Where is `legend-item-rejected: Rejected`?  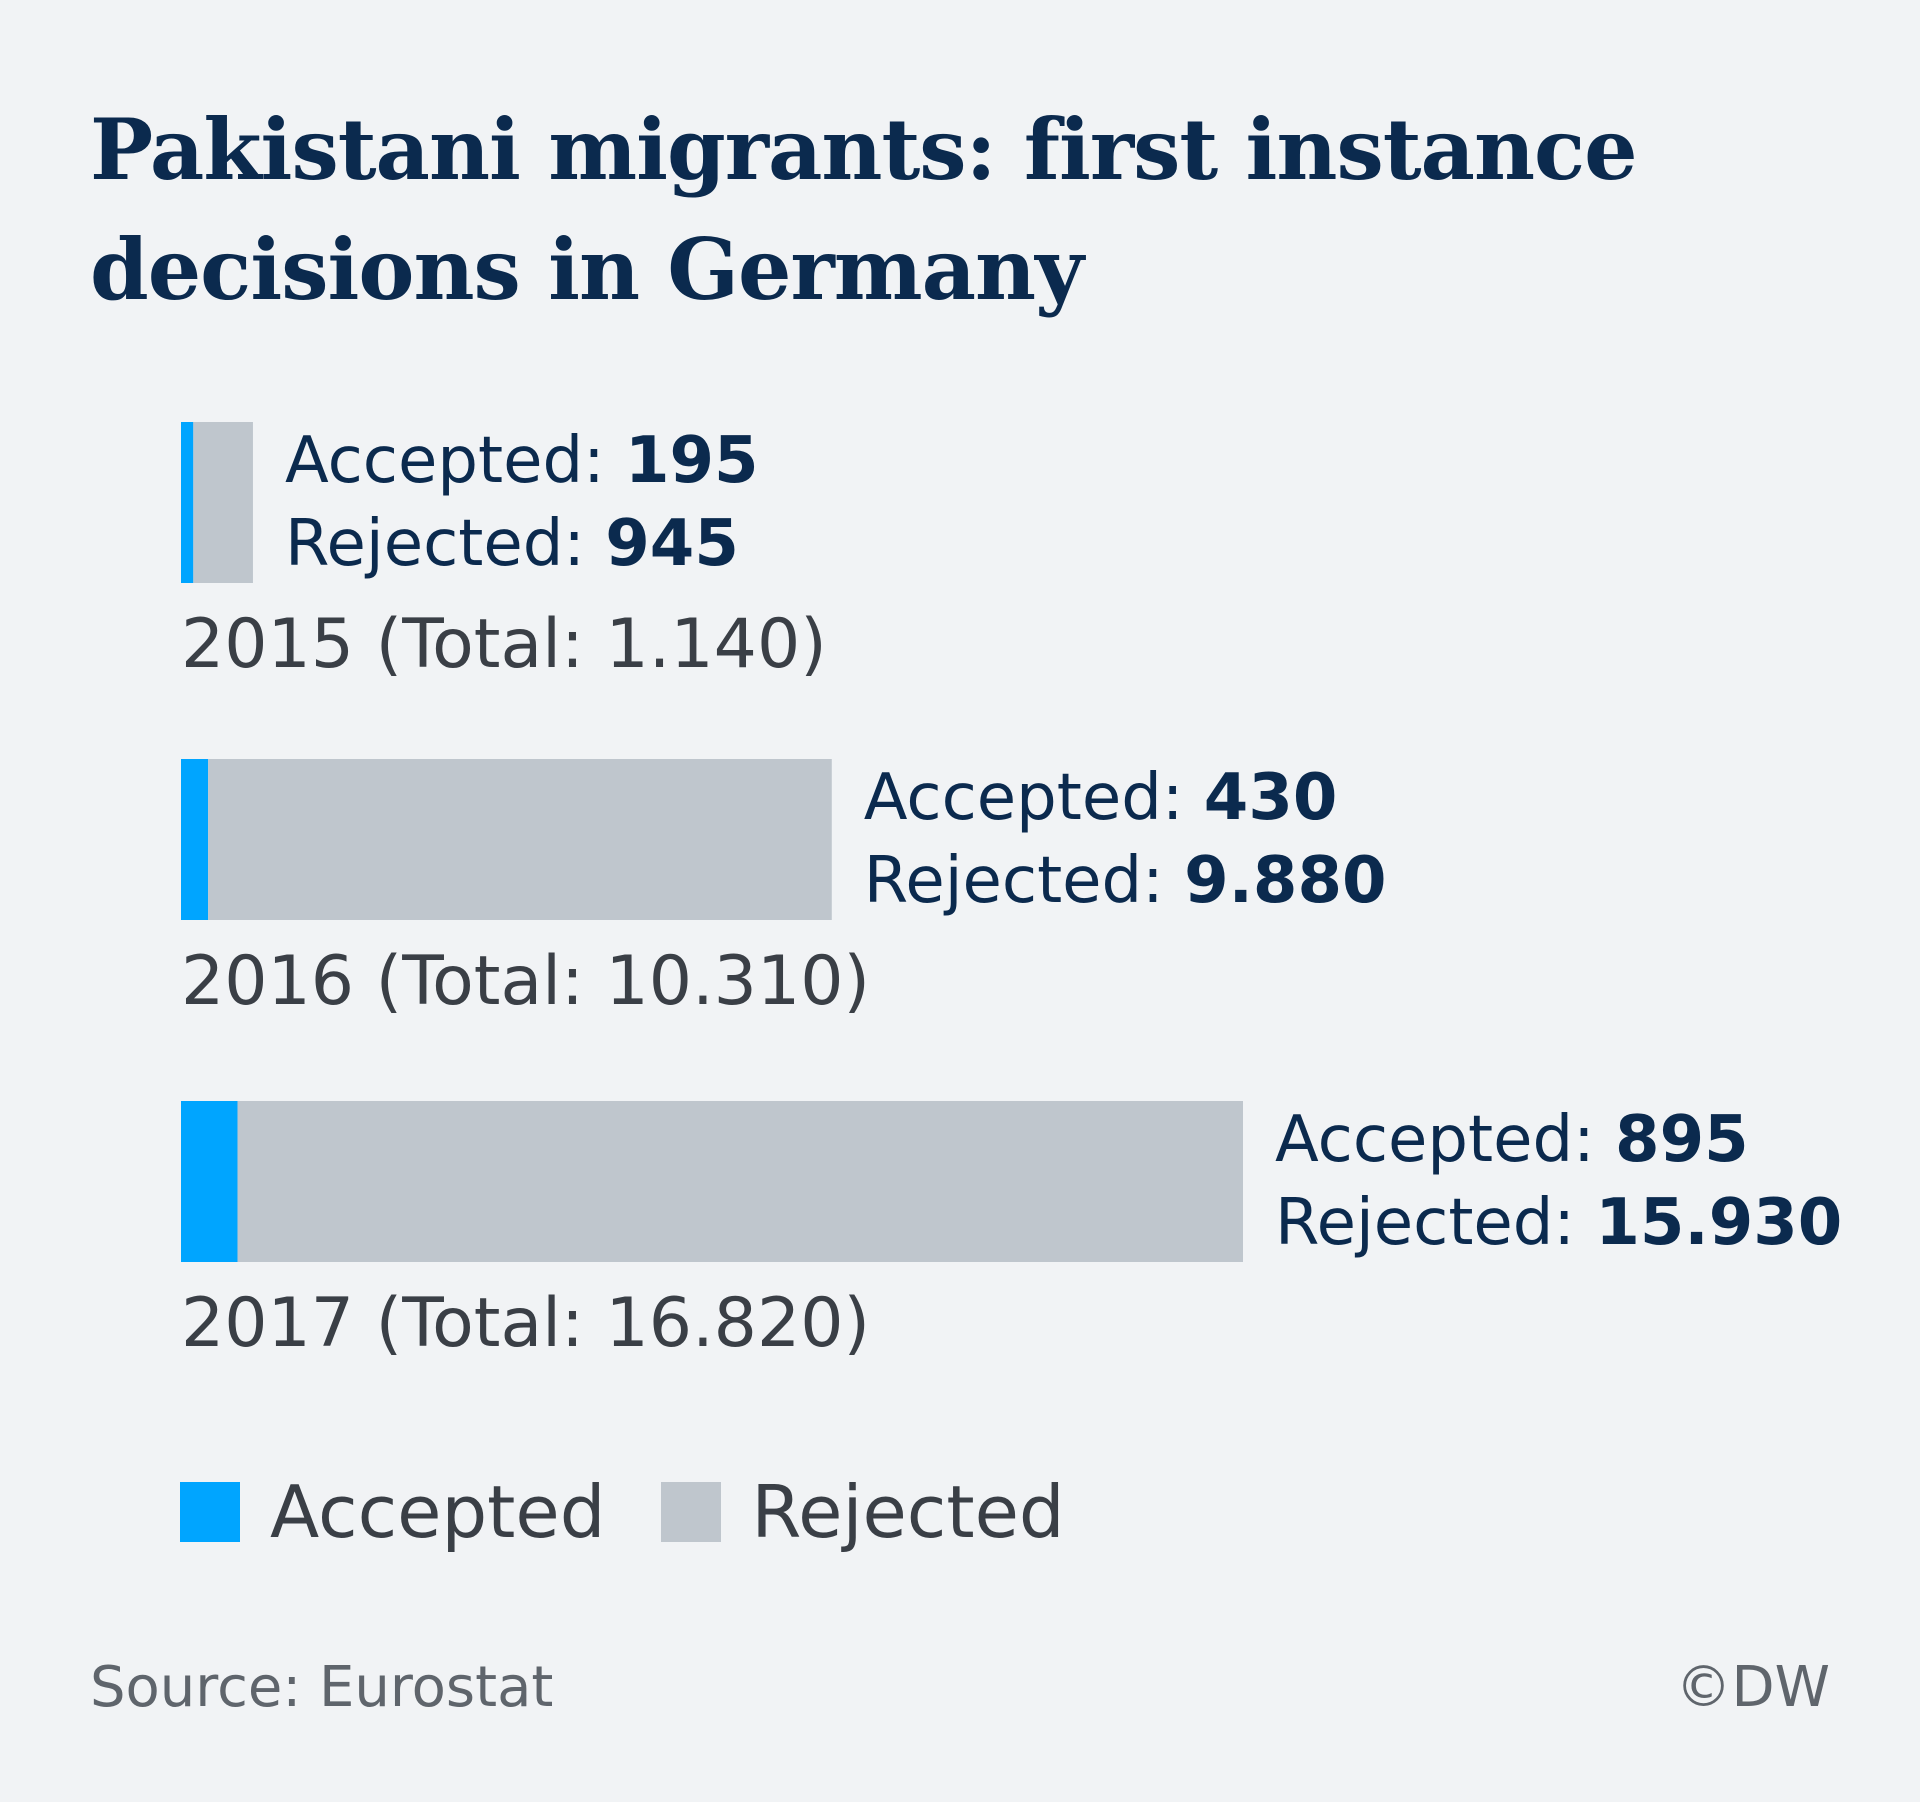
legend-item-rejected: Rejected is located at coordinates (863, 1512).